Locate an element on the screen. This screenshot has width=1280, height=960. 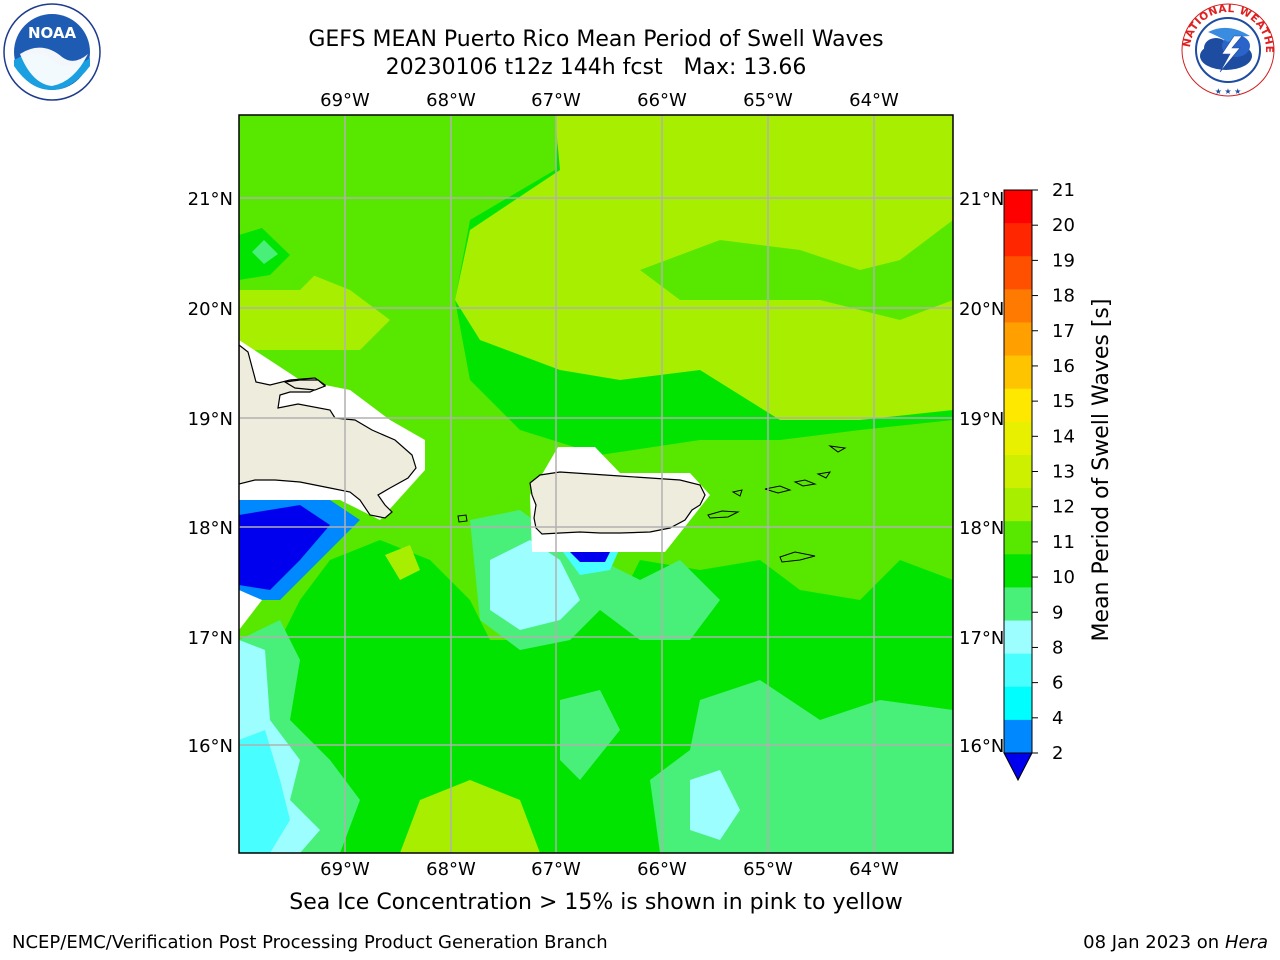
colorbar-tick-label: 20 is located at coordinates (1063, 225).